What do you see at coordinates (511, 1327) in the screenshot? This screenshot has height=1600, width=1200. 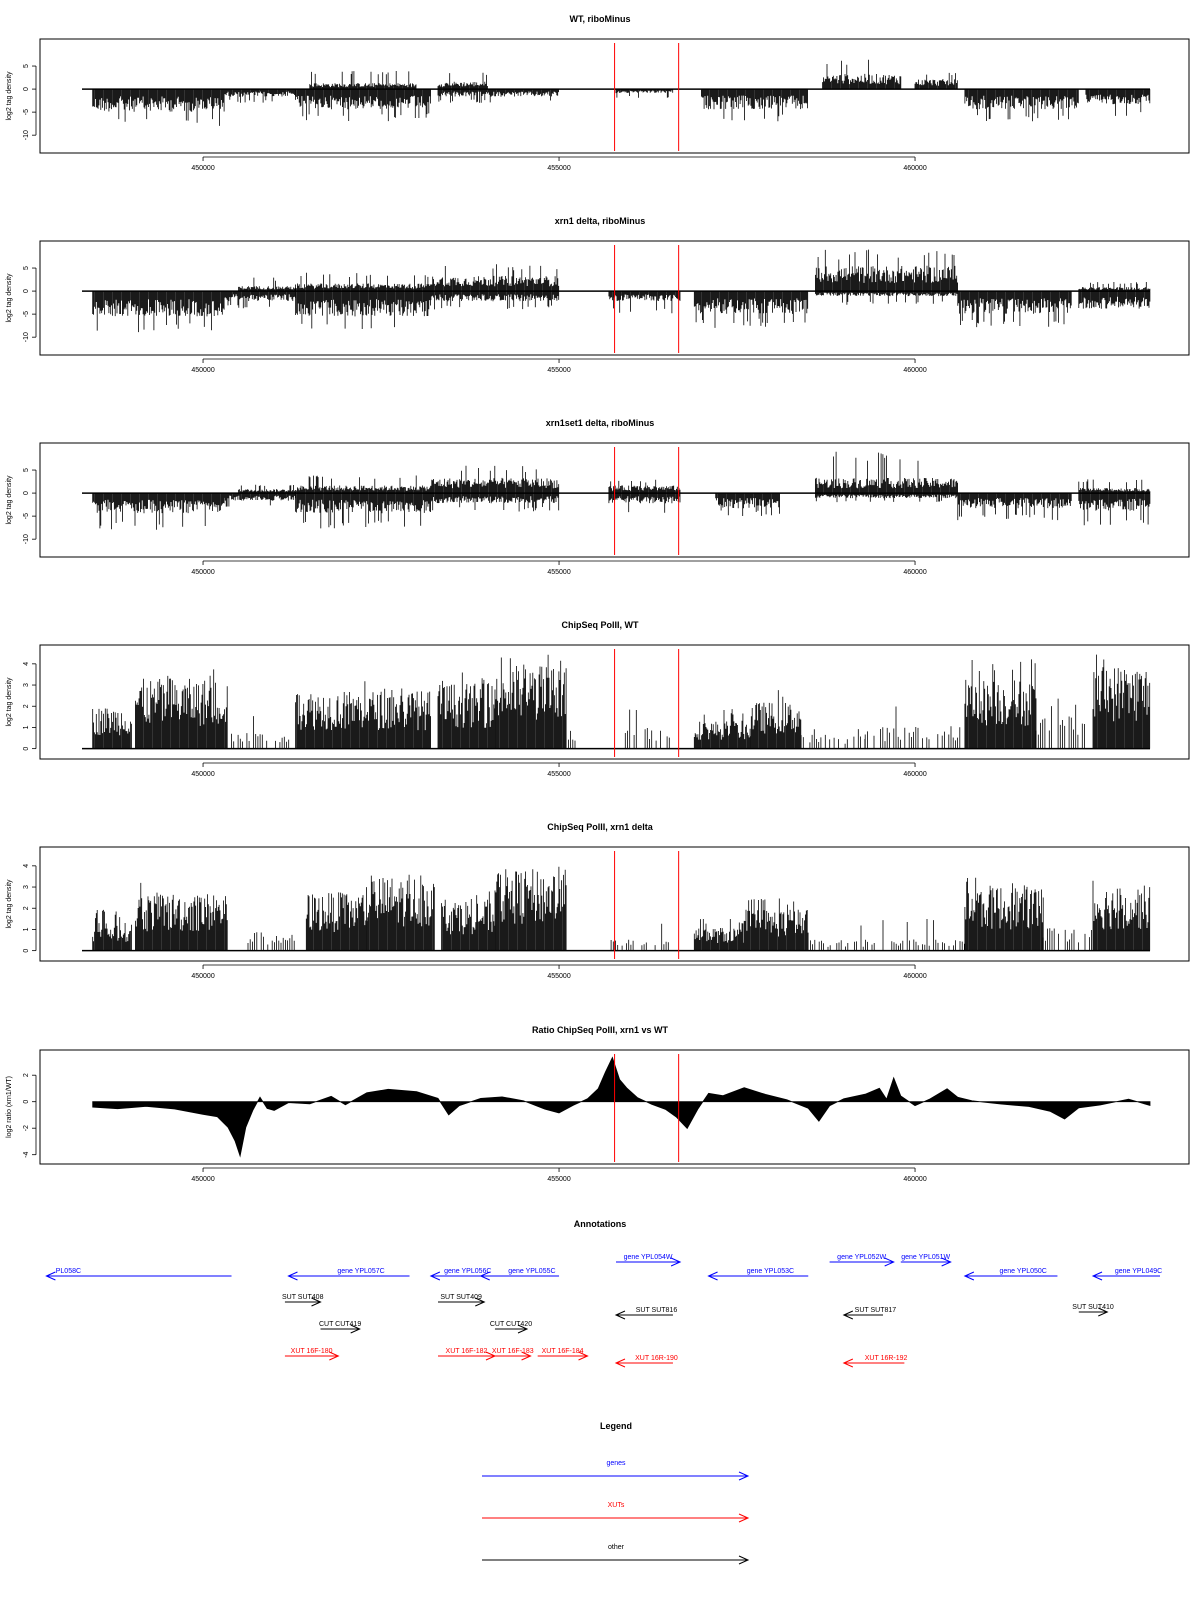 I see `annotation-feature: CUT CUT420` at bounding box center [511, 1327].